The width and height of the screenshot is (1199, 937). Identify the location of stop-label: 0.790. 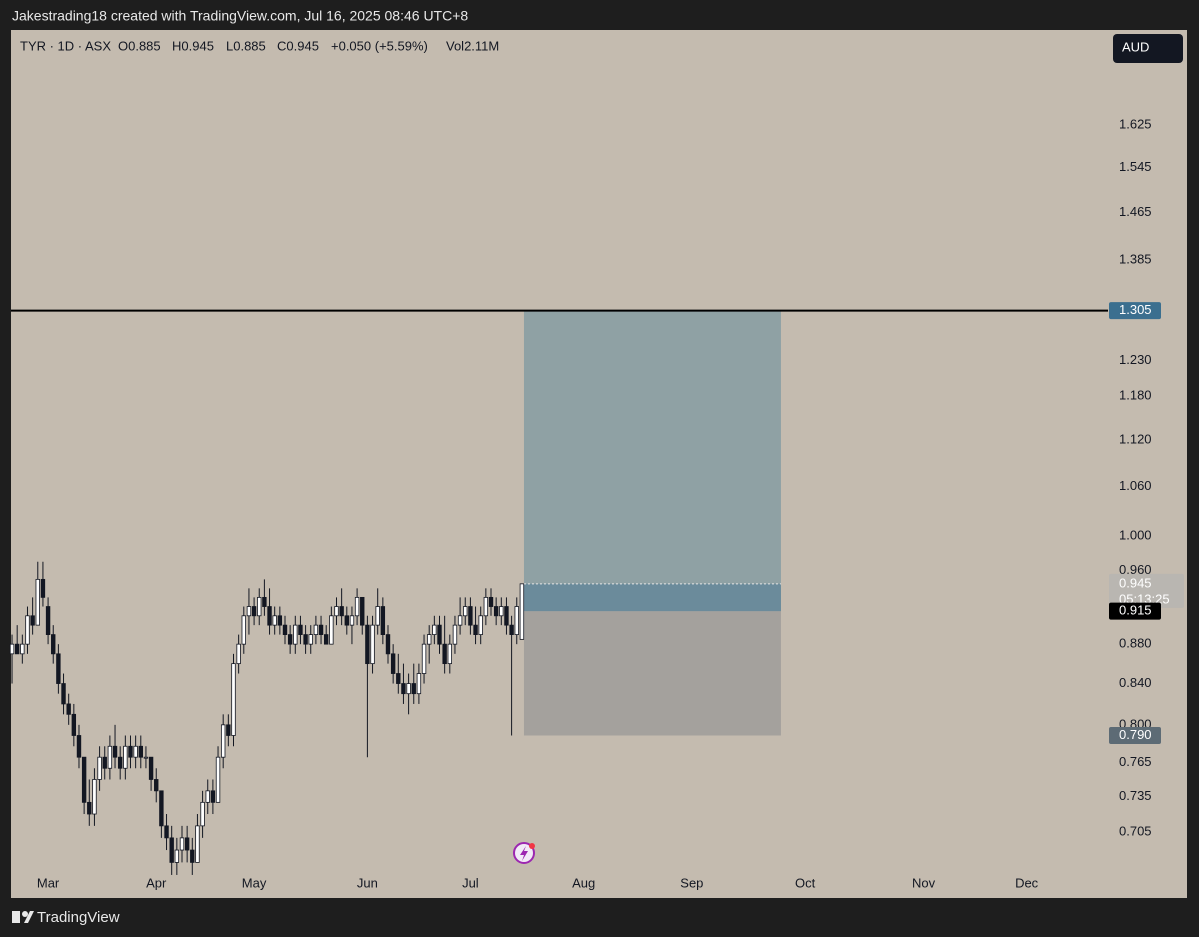
(1135, 734).